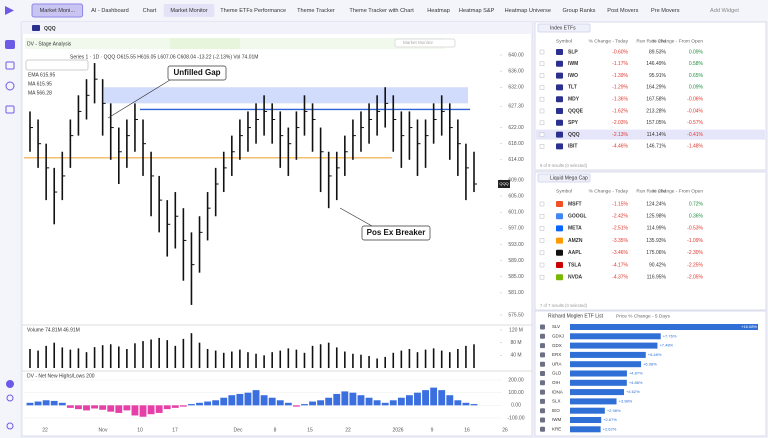  I want to click on ticker: IWO, so click(573, 76).